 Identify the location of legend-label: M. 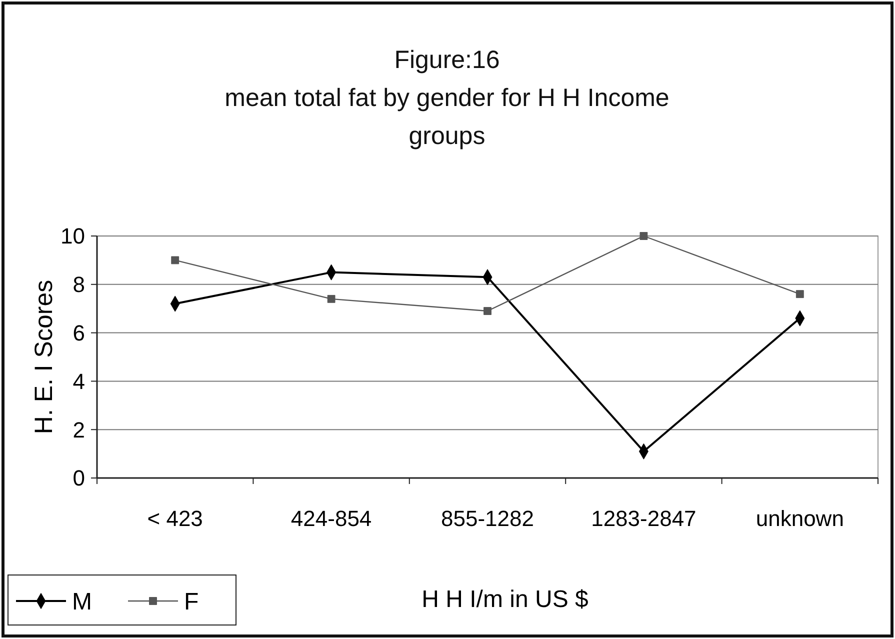
(82, 602).